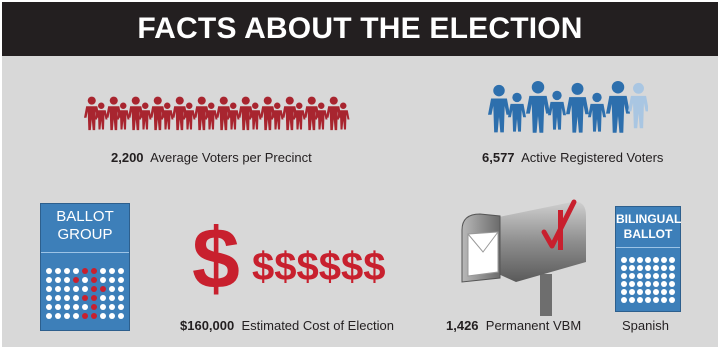 The width and height of the screenshot is (720, 349). I want to click on language-fact: Spanish, so click(645, 325).